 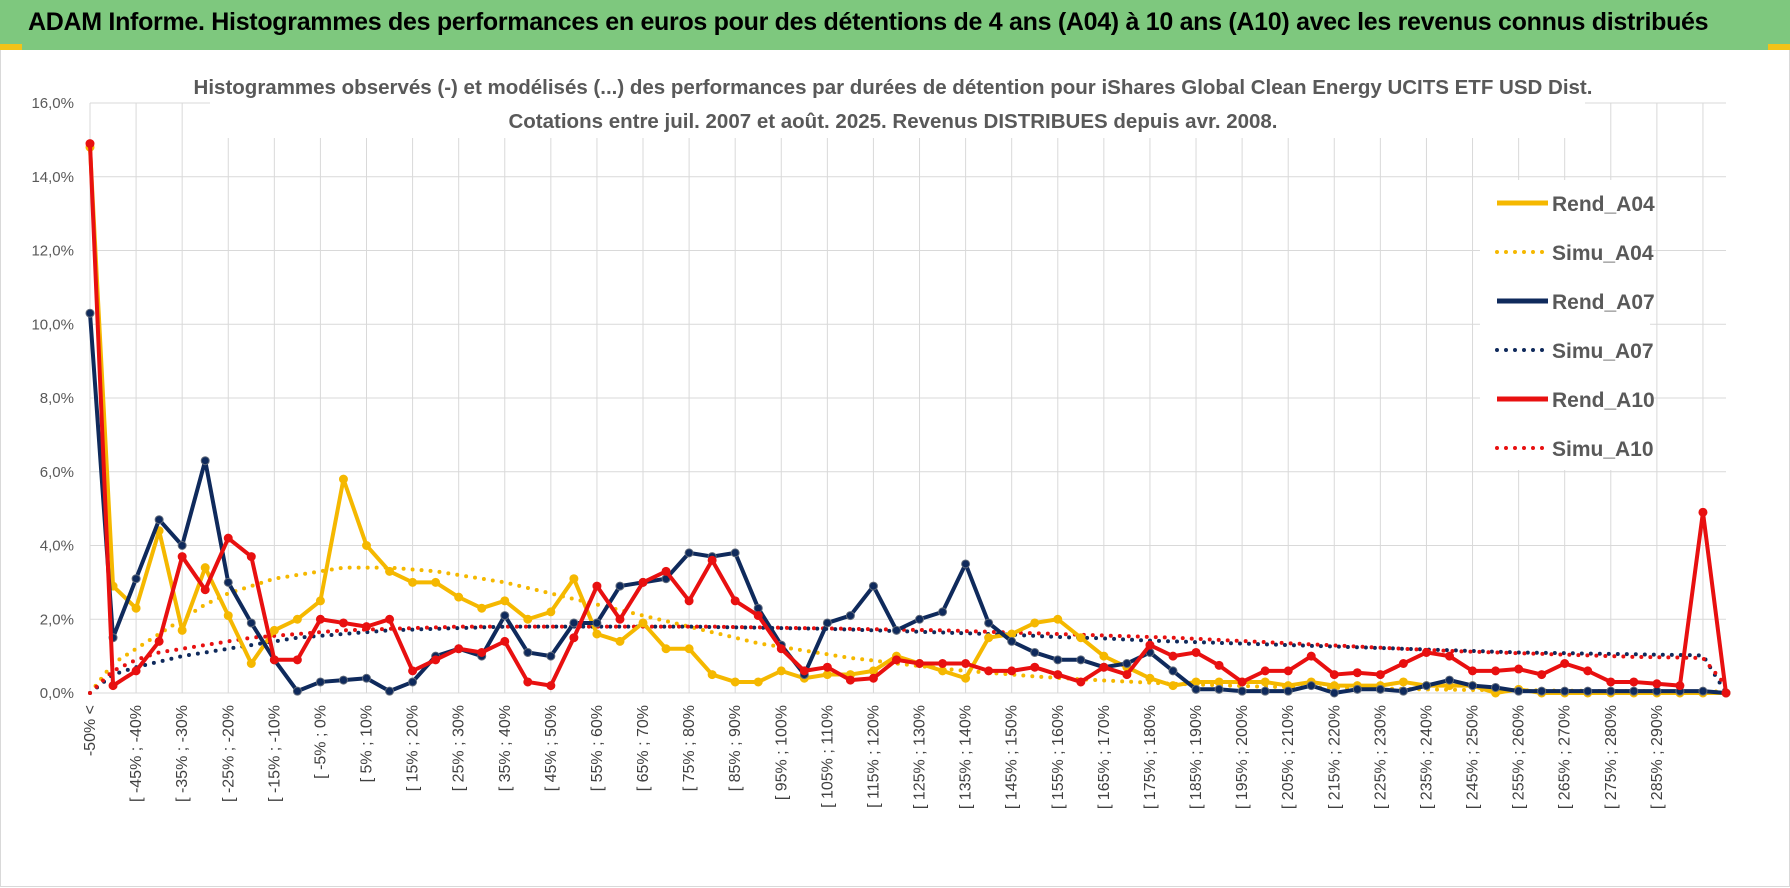 What do you see at coordinates (643, 748) in the screenshot?
I see `x-tick-label: [ 65% ; 70%` at bounding box center [643, 748].